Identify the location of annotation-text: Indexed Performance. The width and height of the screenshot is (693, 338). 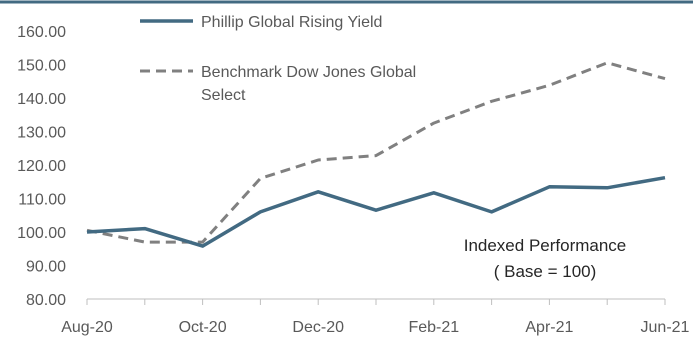
(545, 245).